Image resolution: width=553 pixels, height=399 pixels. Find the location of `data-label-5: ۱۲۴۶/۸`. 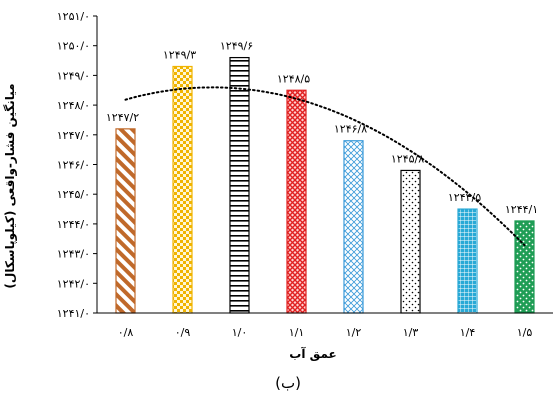

data-label-5: ۱۲۴۶/۸ is located at coordinates (350, 129).